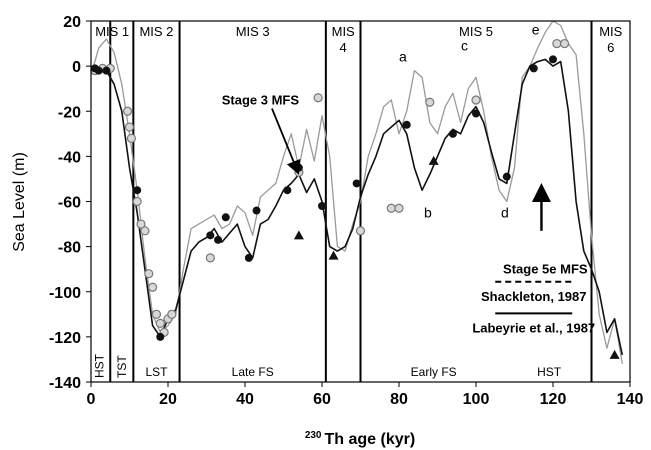 Image resolution: width=651 pixels, height=450 pixels. What do you see at coordinates (536, 30) in the screenshot?
I see `peak-letter-label: e` at bounding box center [536, 30].